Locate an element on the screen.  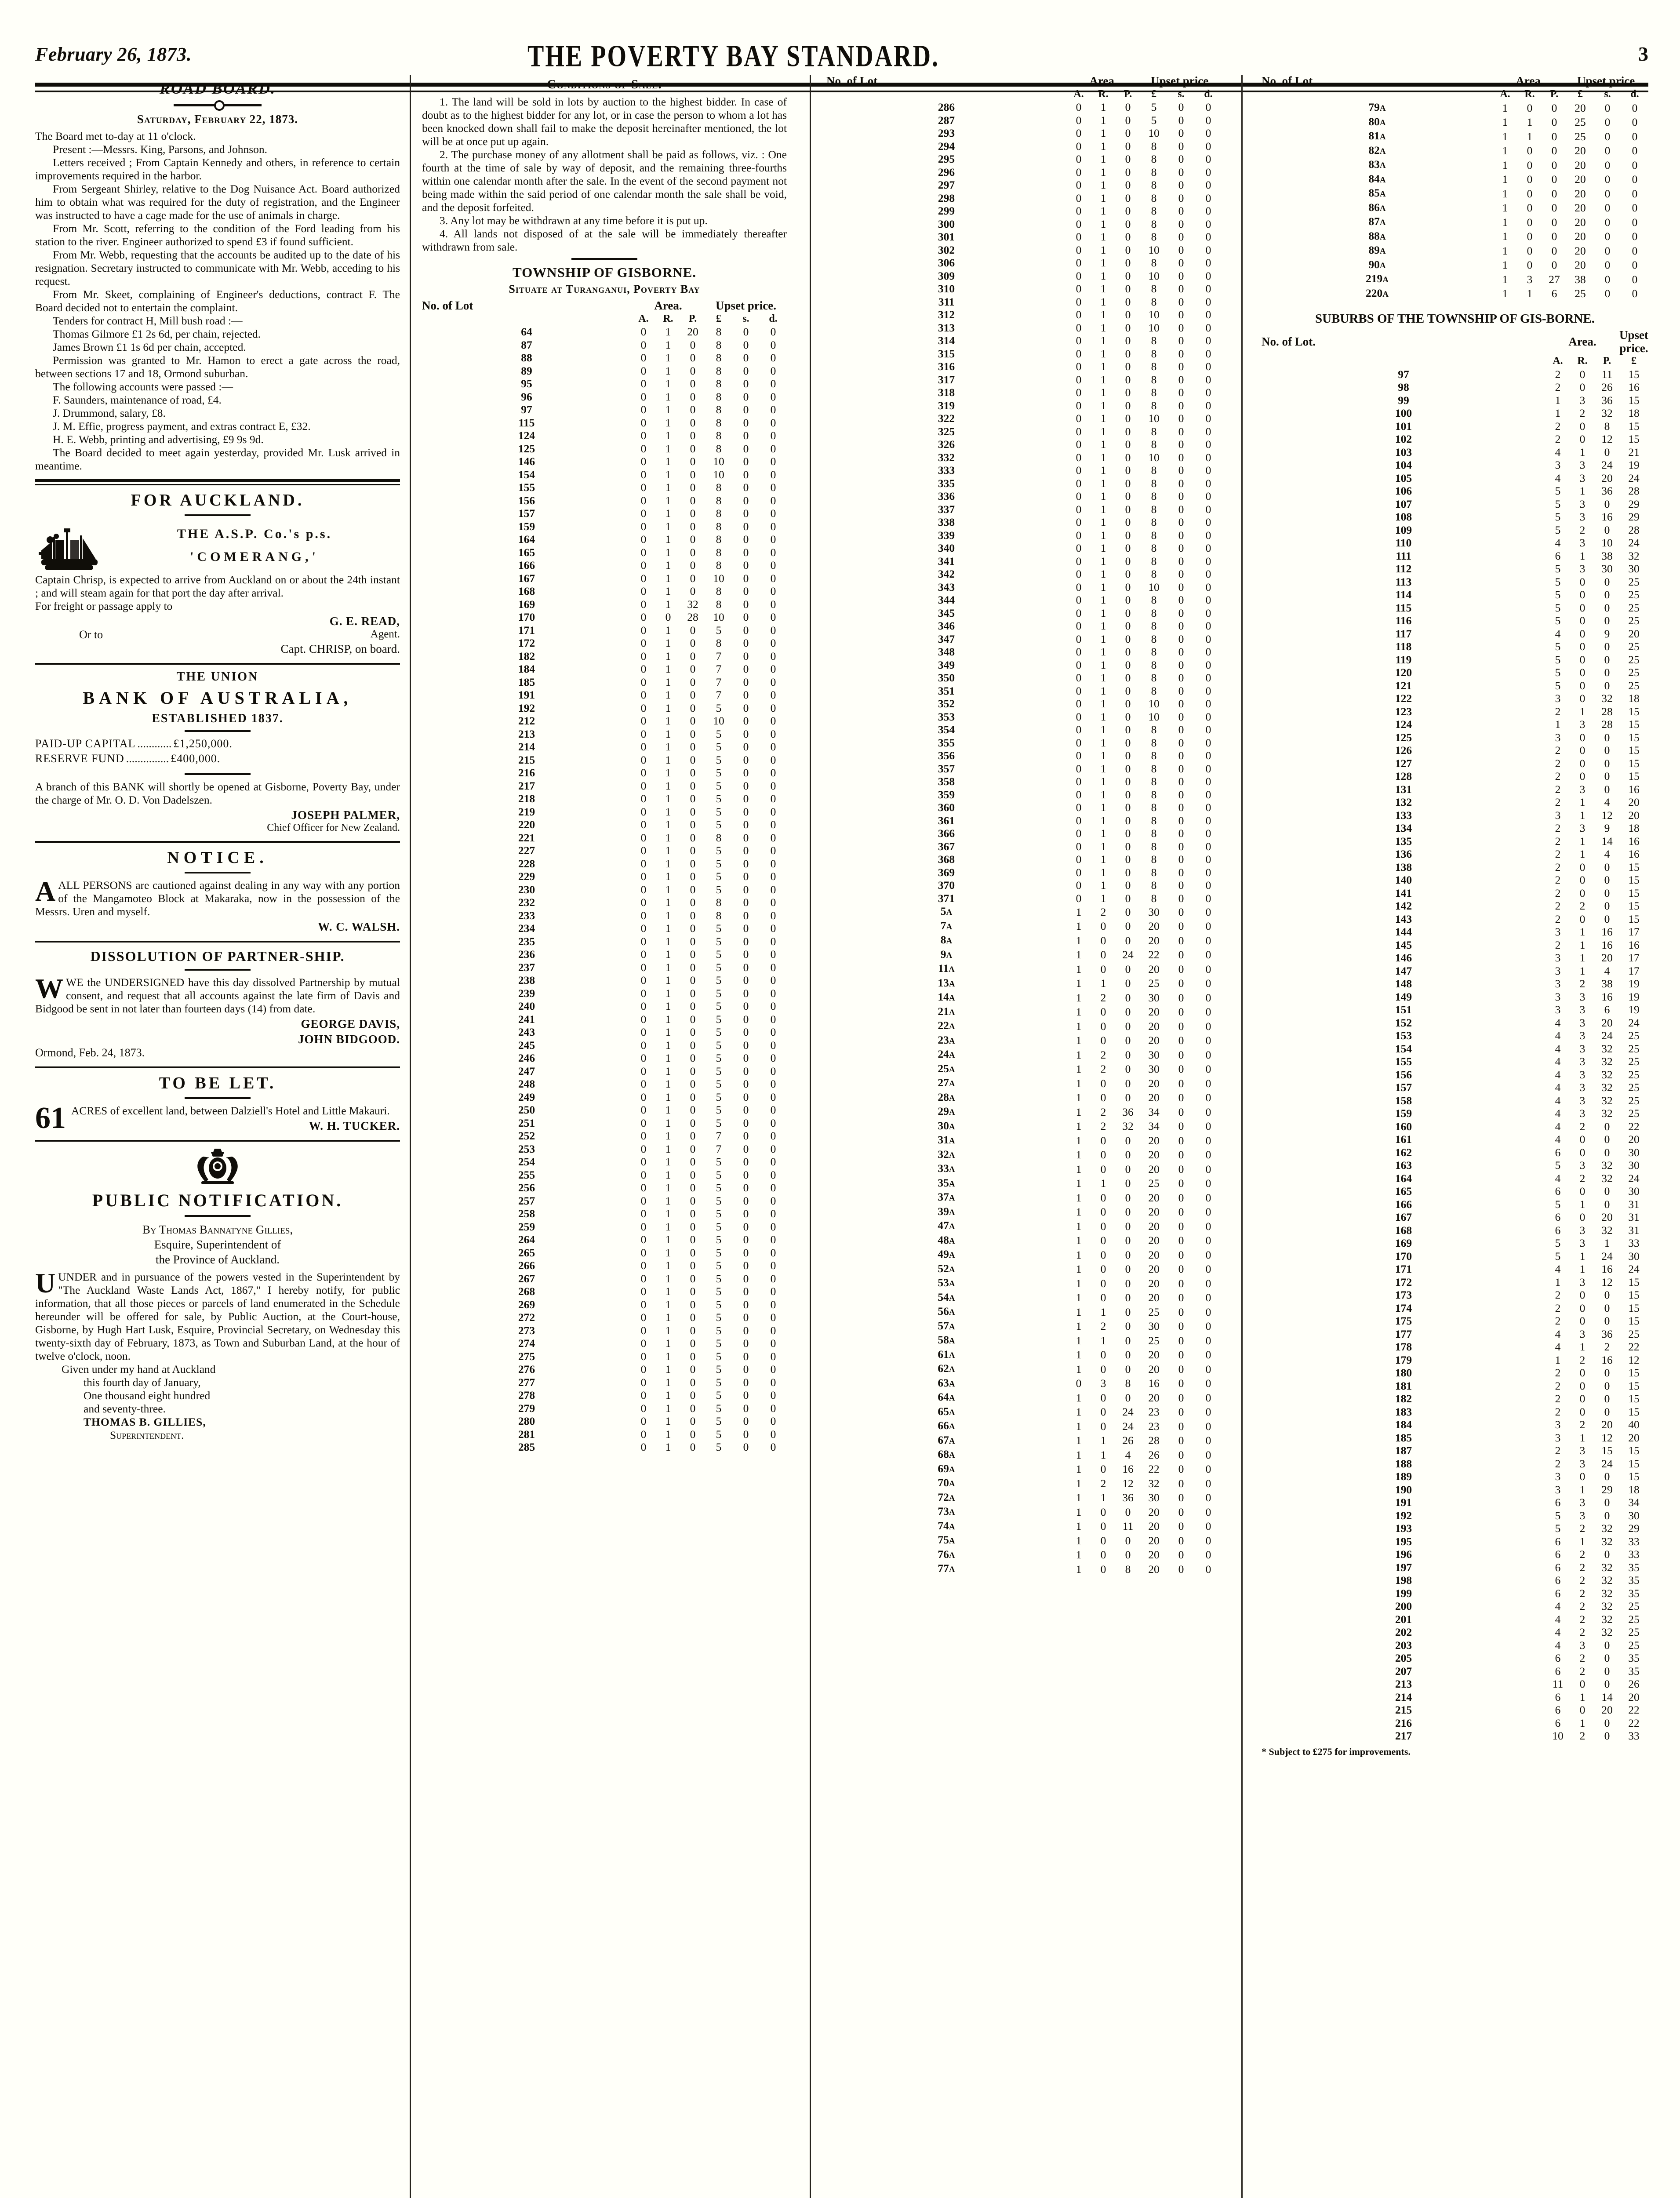
cell-lot-number: 97 is located at coordinates (526, 409).